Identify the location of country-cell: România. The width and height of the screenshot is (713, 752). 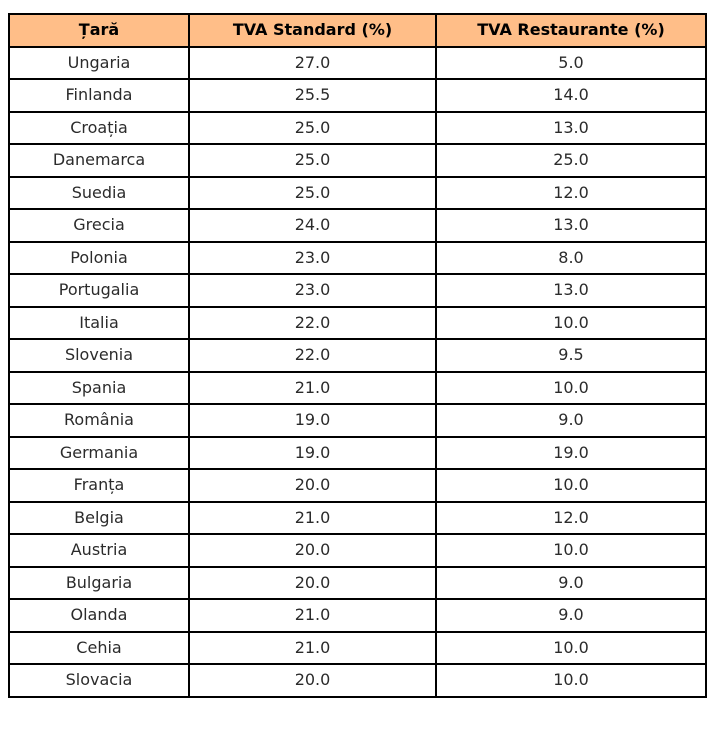
(99, 420).